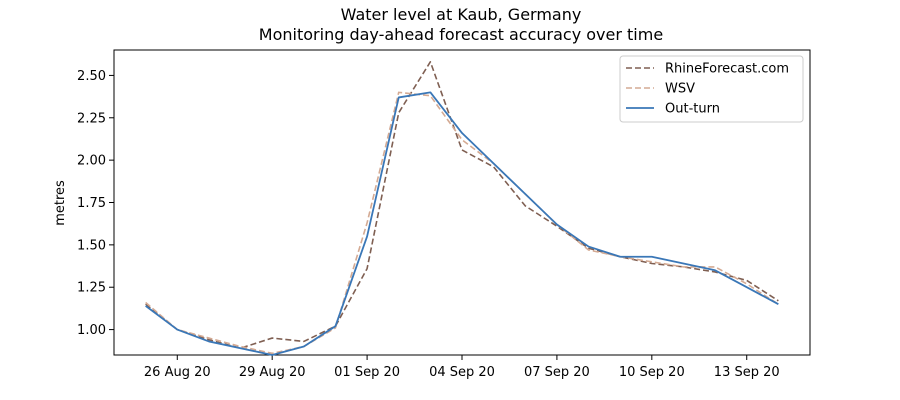 This screenshot has height=400, width=900. I want to click on x-tick-label: 29 Aug 20, so click(272, 372).